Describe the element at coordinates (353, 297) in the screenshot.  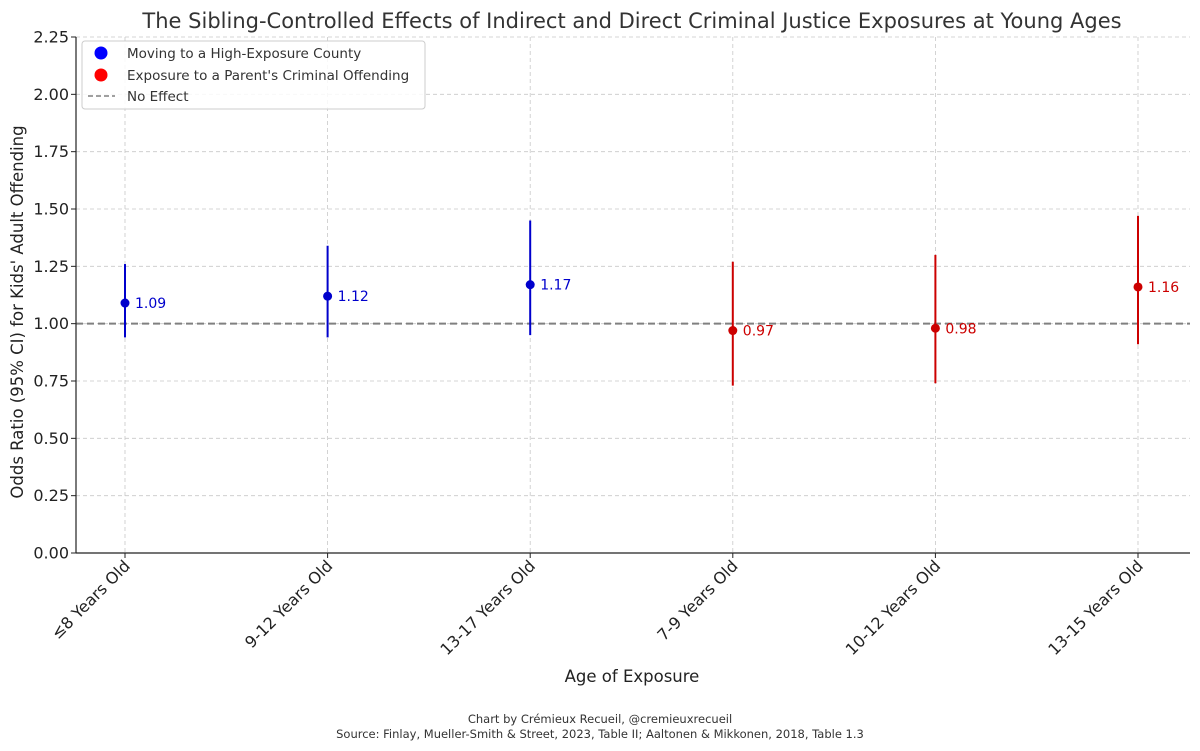
I see `data-label: 1.12` at that location.